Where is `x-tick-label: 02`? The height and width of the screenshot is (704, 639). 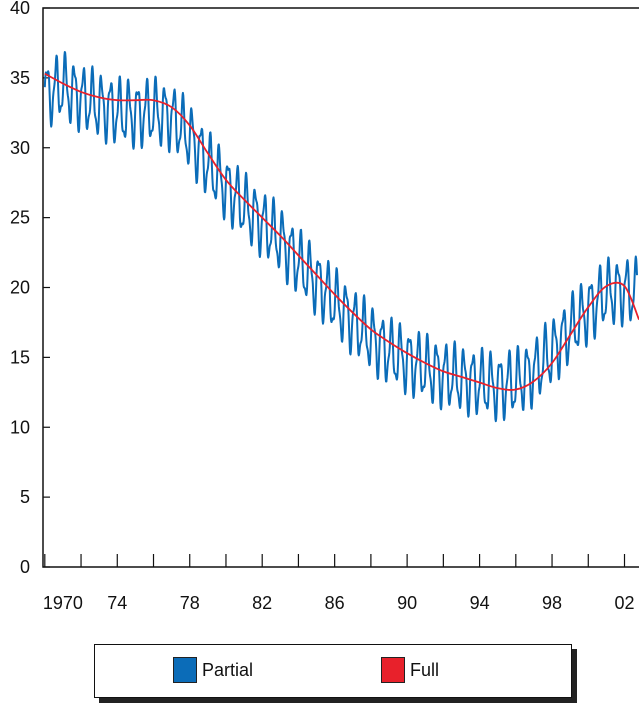 x-tick-label: 02 is located at coordinates (624, 603).